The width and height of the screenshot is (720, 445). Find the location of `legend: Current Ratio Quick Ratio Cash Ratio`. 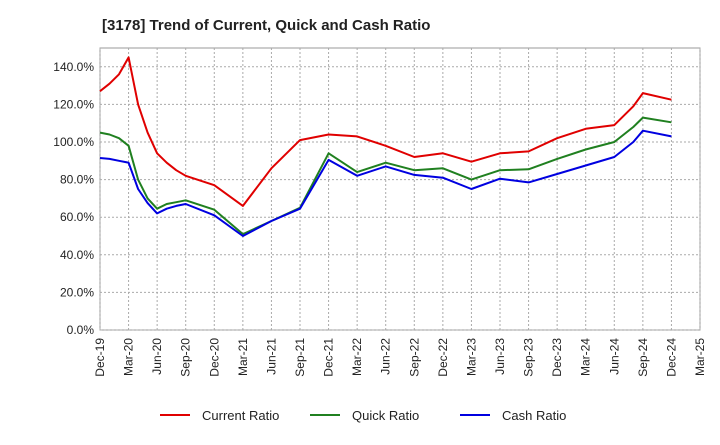

legend: Current Ratio Quick Ratio Cash Ratio is located at coordinates (363, 415).